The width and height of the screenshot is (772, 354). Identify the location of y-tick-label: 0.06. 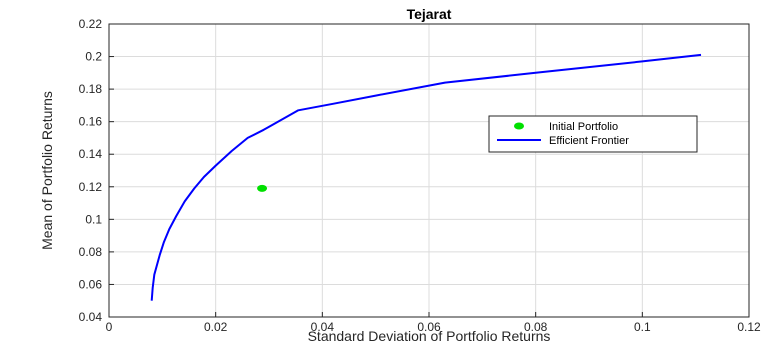
(91, 284).